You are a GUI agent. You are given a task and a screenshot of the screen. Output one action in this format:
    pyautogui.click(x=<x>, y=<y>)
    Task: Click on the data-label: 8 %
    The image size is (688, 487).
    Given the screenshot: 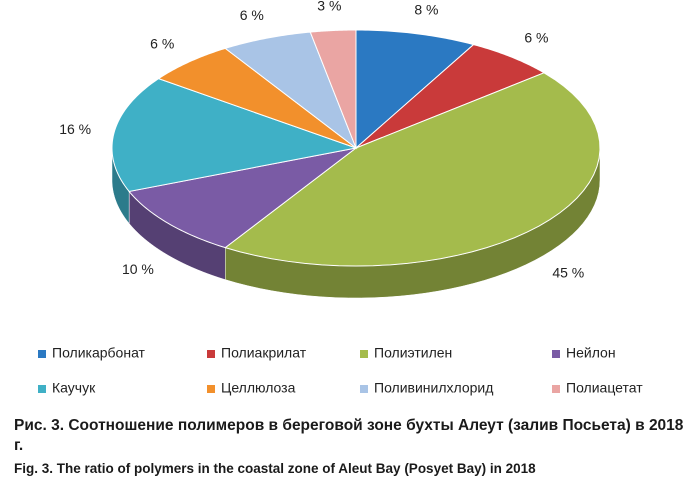 What is the action you would take?
    pyautogui.click(x=426, y=10)
    